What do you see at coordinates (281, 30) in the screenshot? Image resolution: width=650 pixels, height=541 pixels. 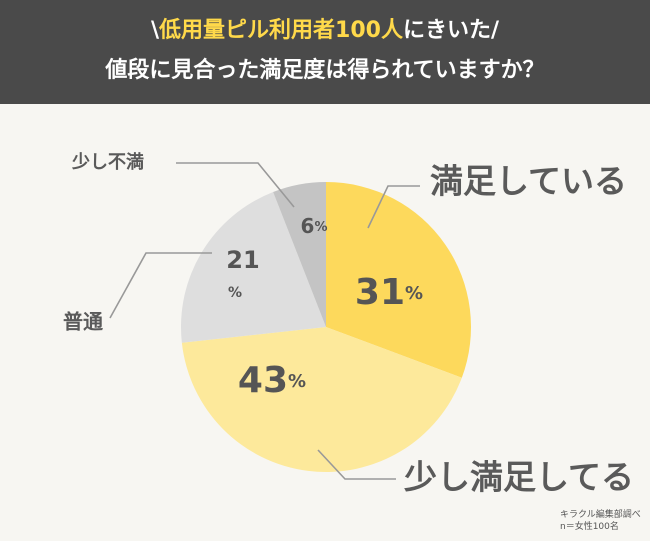 I see `title-highlight: 低用量ピル利用者100人` at bounding box center [281, 30].